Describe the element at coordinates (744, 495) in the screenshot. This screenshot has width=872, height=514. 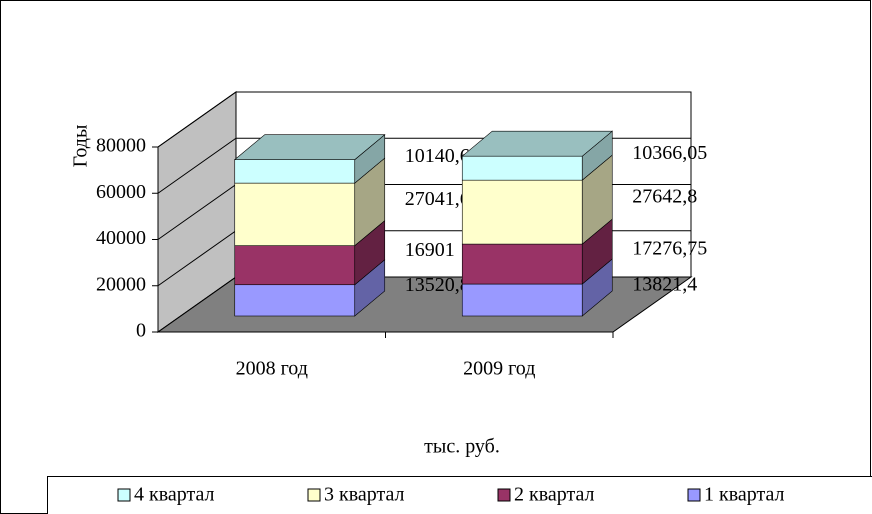
I see `legend-label: 1 квартал` at that location.